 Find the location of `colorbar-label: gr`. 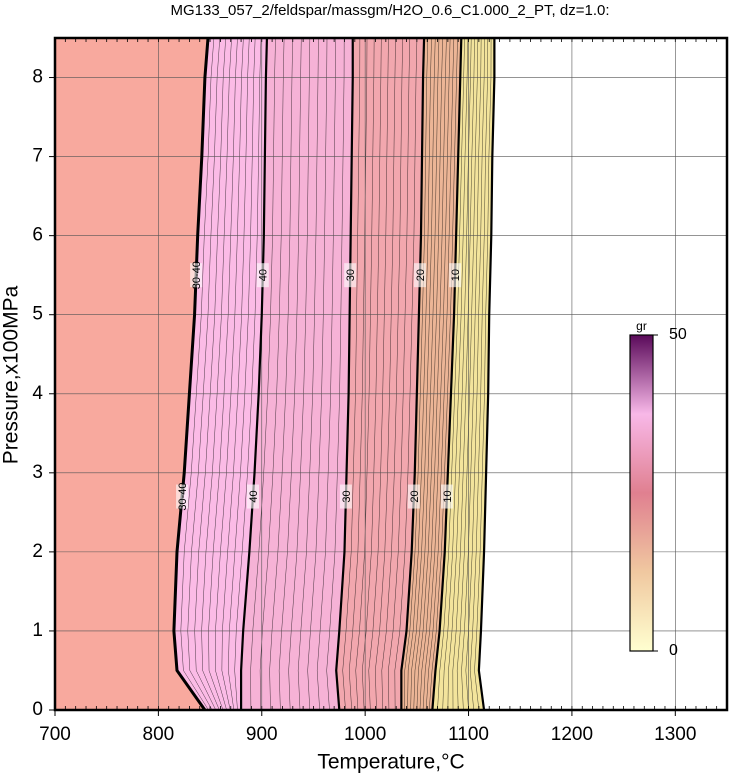

colorbar-label: gr is located at coordinates (641, 326).